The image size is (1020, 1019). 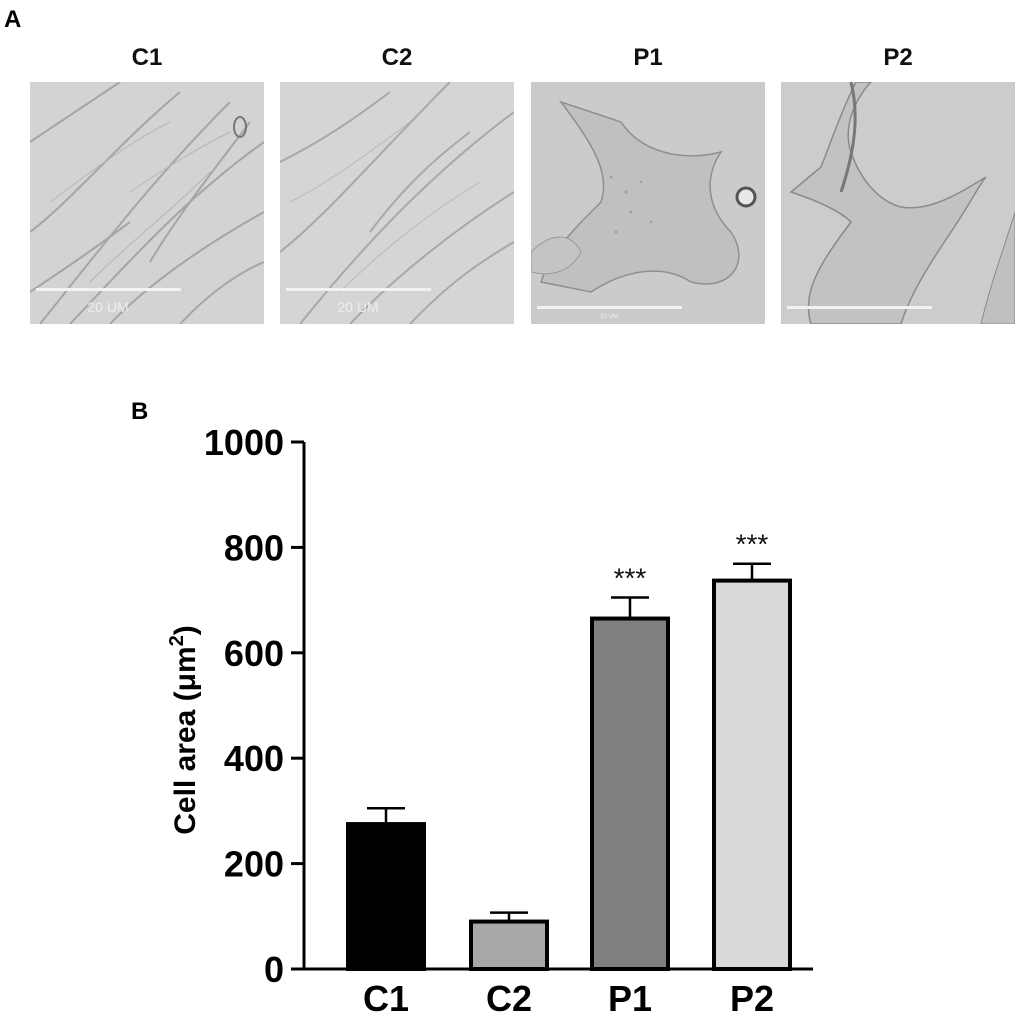 I want to click on micrograph-title-c2: C2, so click(x=397, y=57).